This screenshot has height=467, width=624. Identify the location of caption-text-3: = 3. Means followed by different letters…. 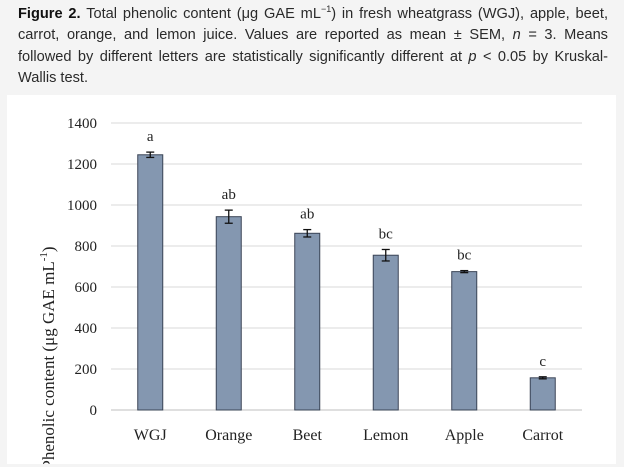
(313, 46).